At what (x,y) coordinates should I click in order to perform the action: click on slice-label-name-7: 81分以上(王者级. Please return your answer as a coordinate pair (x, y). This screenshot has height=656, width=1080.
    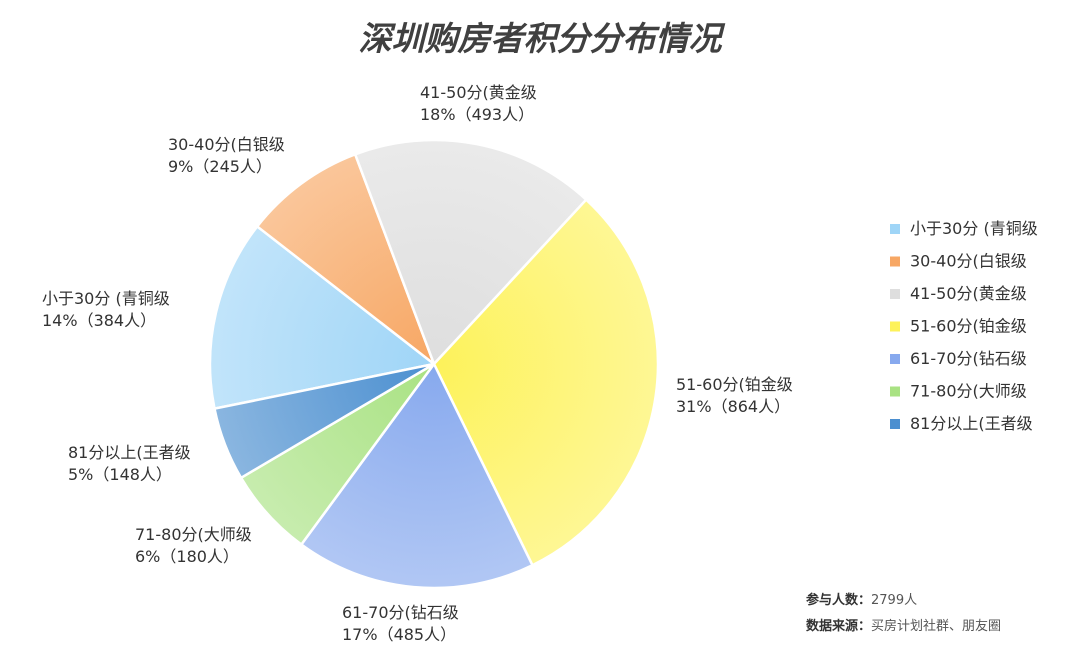
    Looking at the image, I should click on (129, 452).